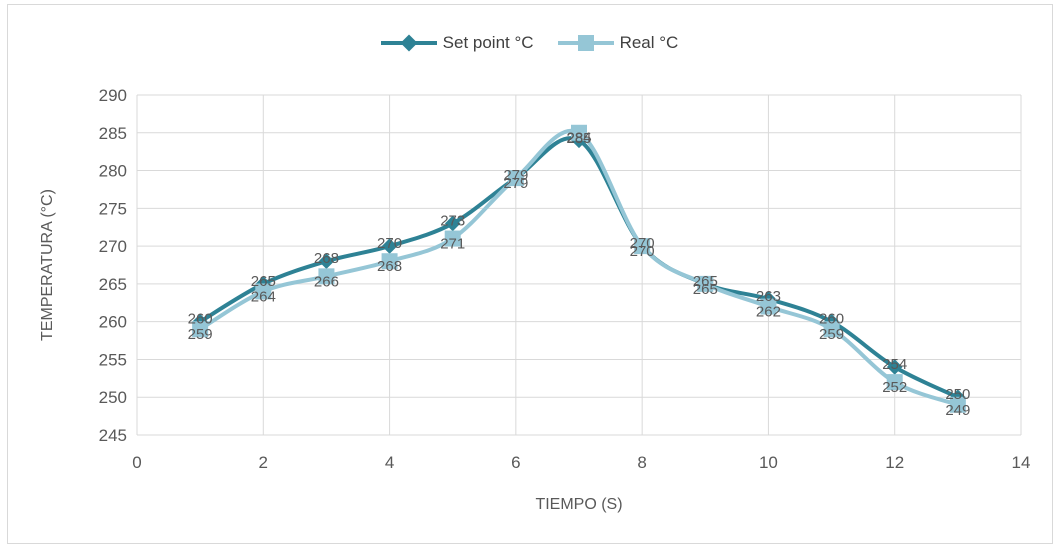 This screenshot has width=1059, height=548. I want to click on y-tick-label: 270, so click(113, 246).